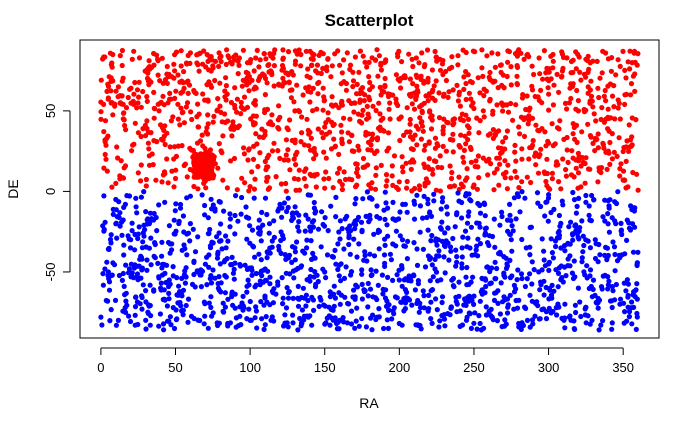  I want to click on chart-title: Scatterplot, so click(369, 20).